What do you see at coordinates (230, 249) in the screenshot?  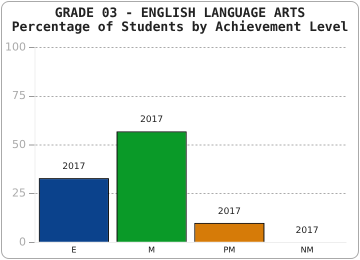 I see `x-tick-label: PM` at bounding box center [230, 249].